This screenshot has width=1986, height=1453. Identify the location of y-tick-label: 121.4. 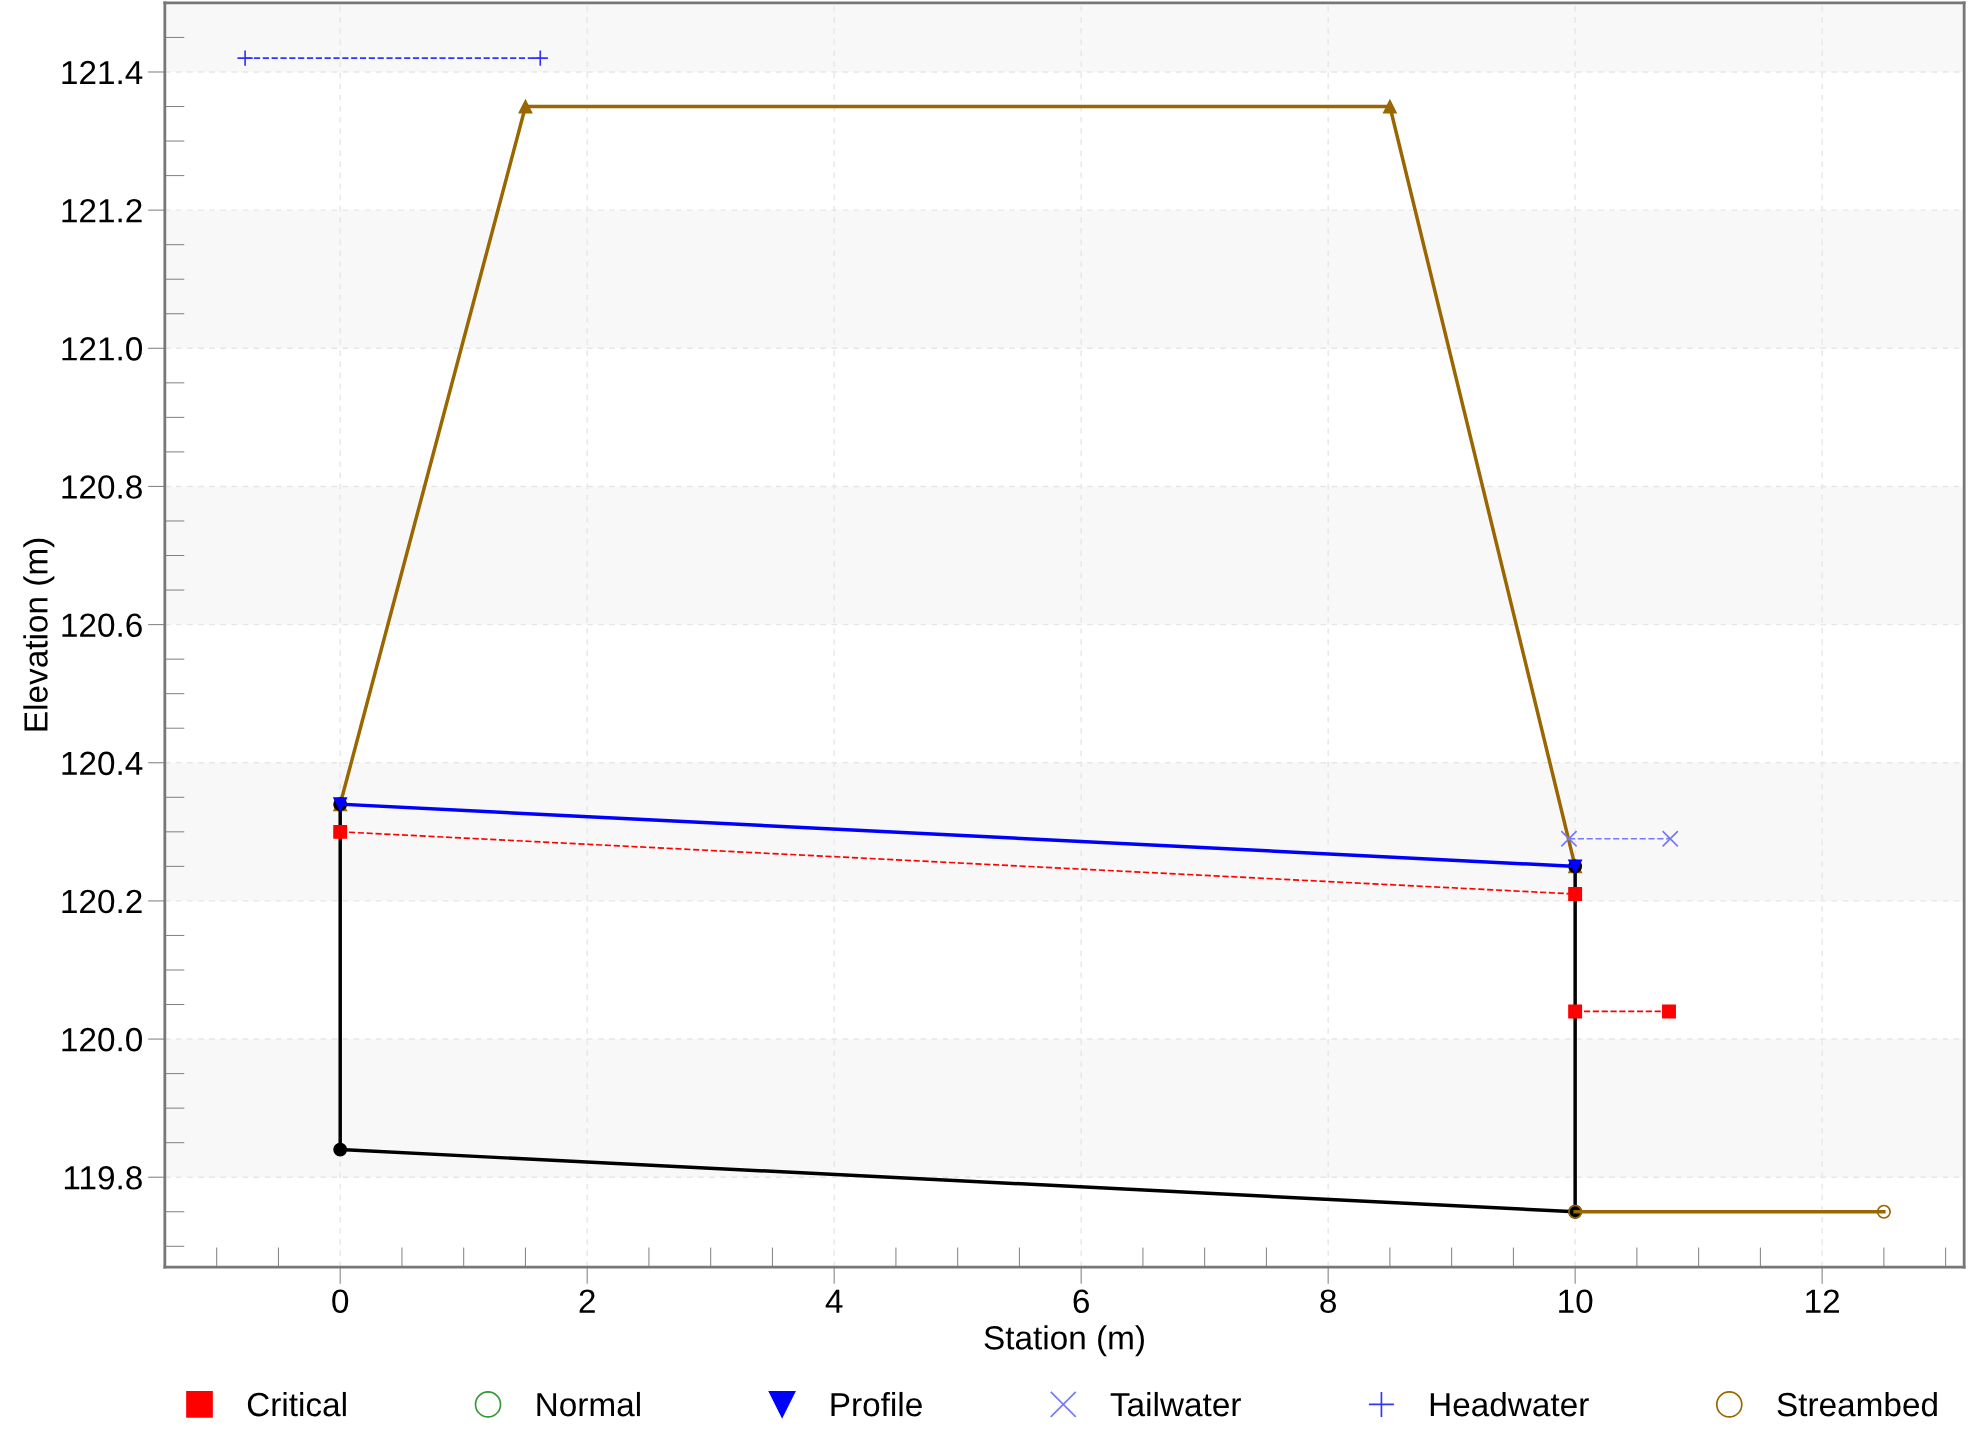
(102, 72).